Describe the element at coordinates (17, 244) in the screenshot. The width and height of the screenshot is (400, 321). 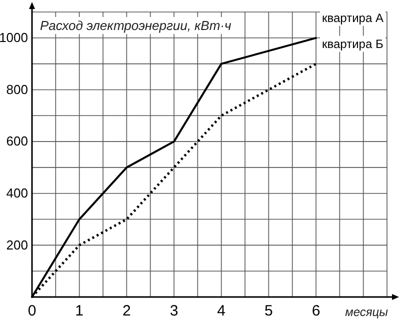
I see `y-tick-label: 200` at that location.